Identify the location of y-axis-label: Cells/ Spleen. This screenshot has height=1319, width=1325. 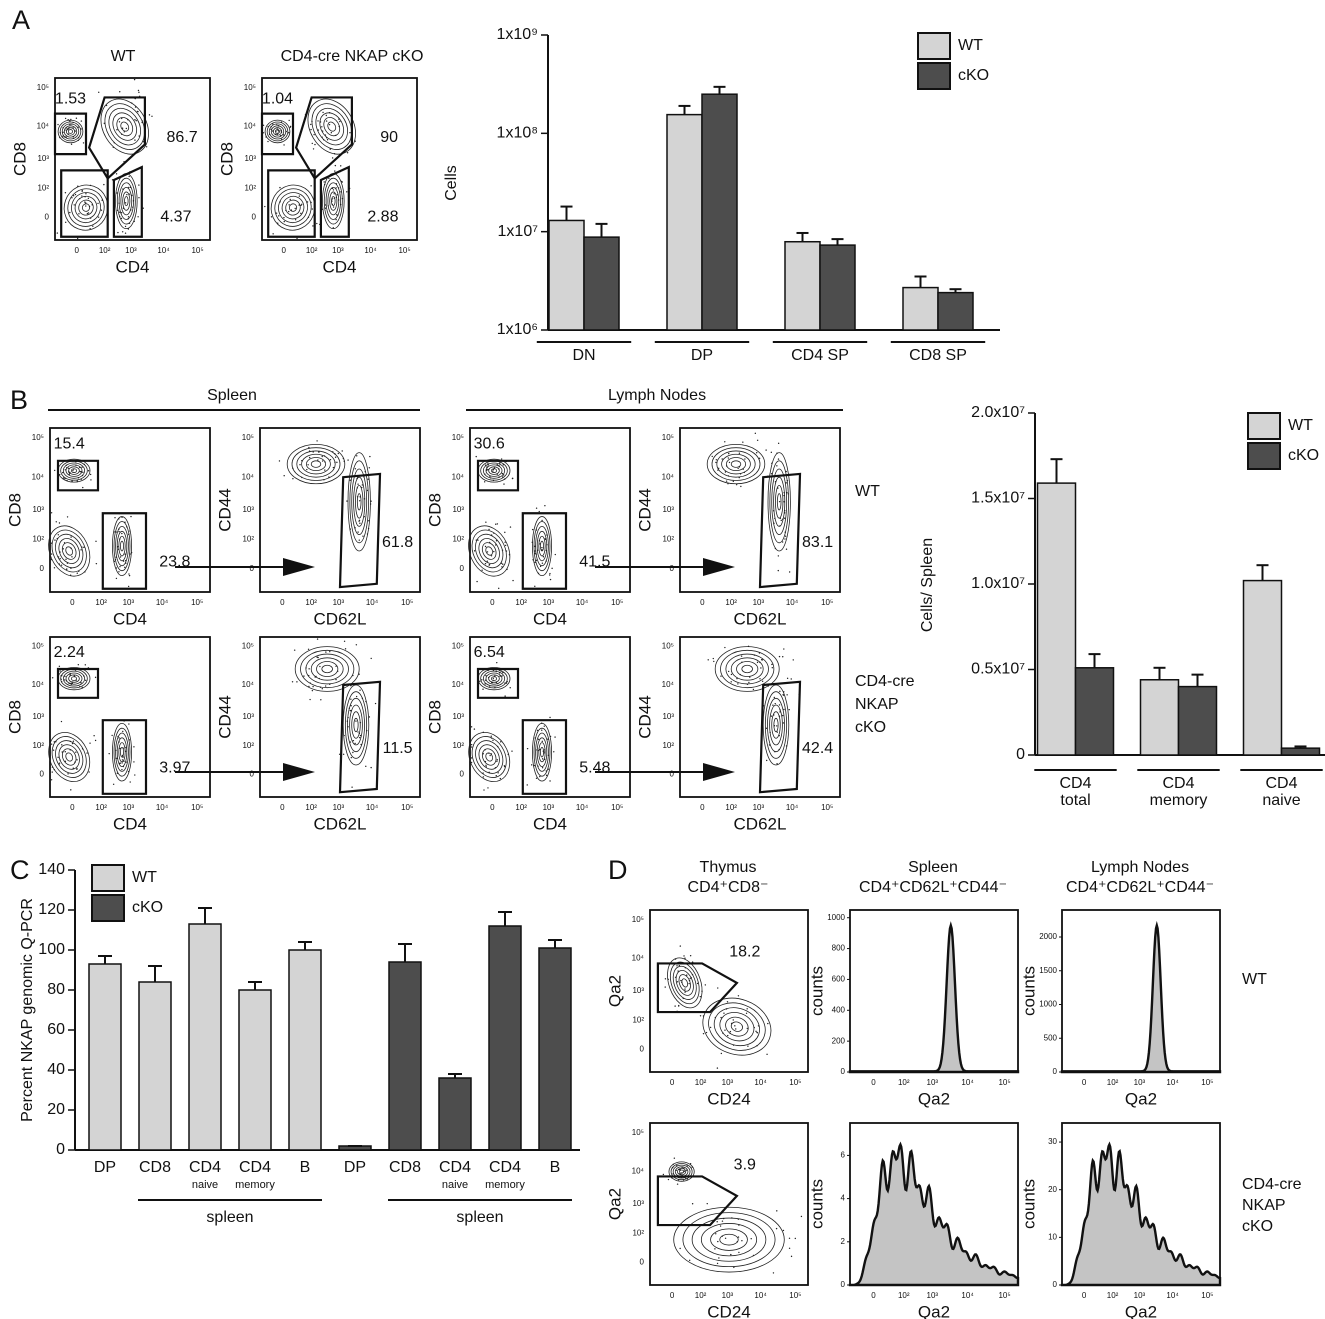
(927, 585).